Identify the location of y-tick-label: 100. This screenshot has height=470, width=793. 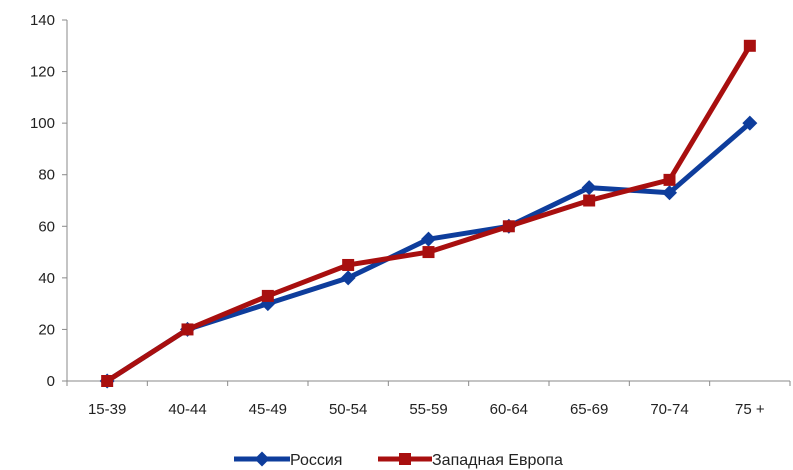
(42, 123).